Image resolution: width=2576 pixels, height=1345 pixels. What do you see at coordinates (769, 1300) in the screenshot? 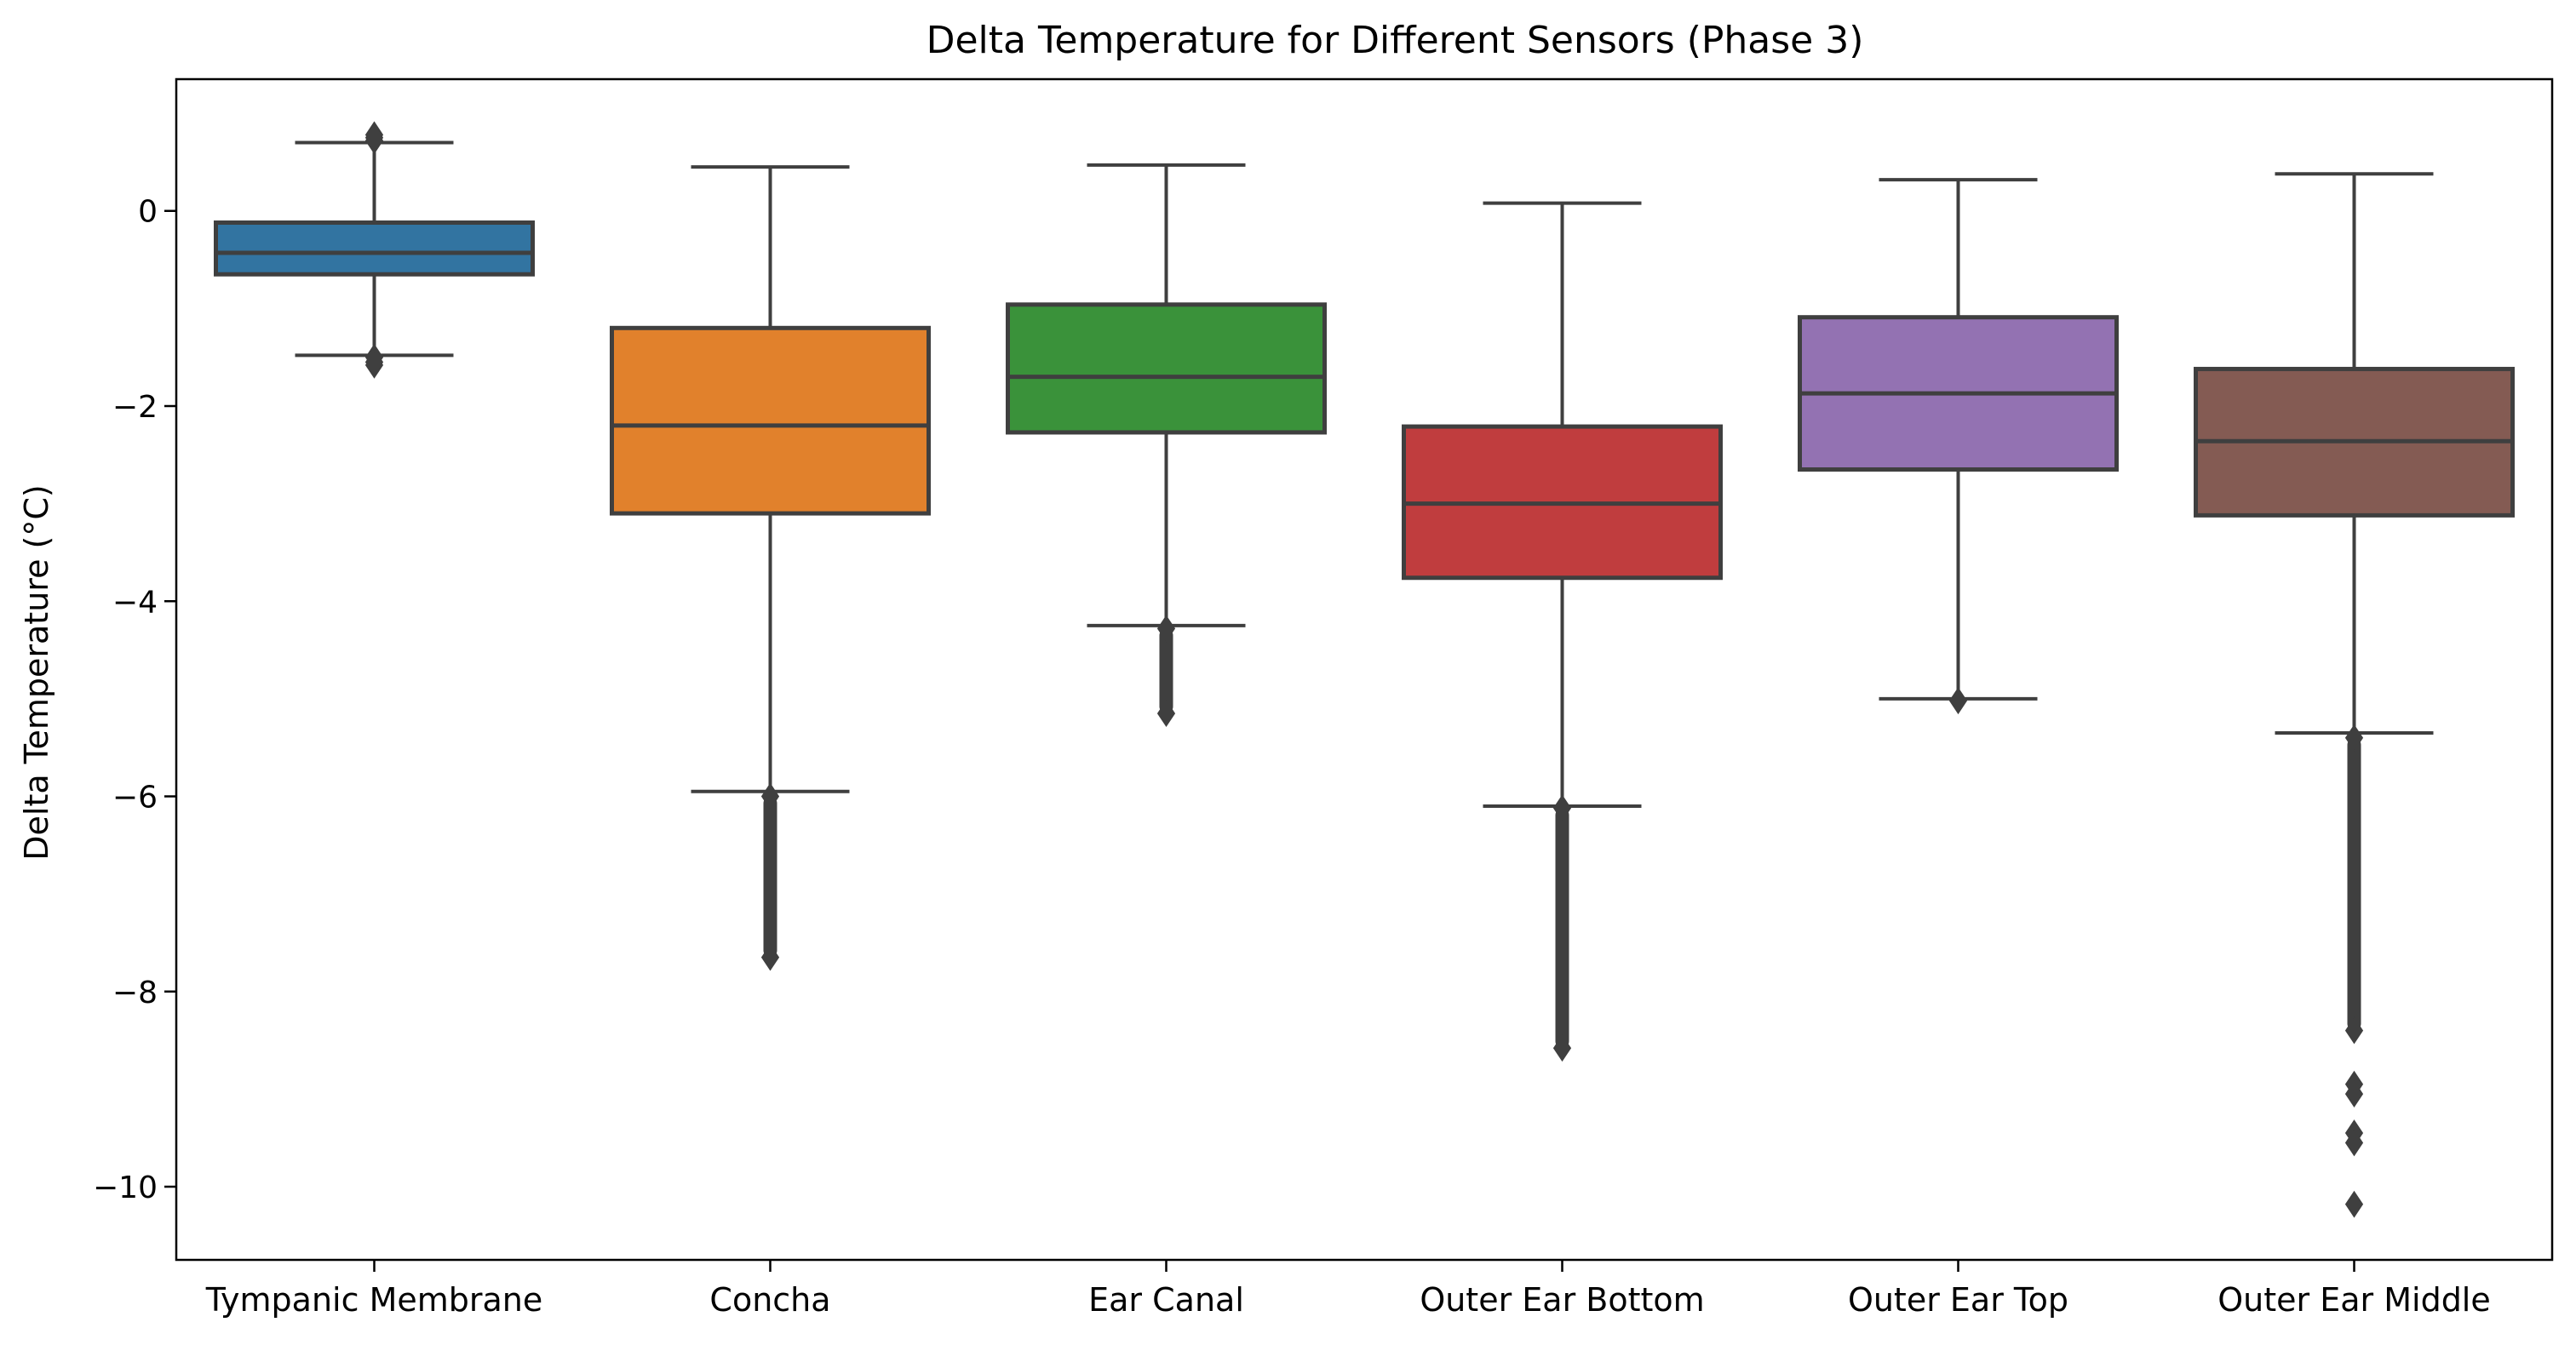
I see `x-tick-label: Concha` at bounding box center [769, 1300].